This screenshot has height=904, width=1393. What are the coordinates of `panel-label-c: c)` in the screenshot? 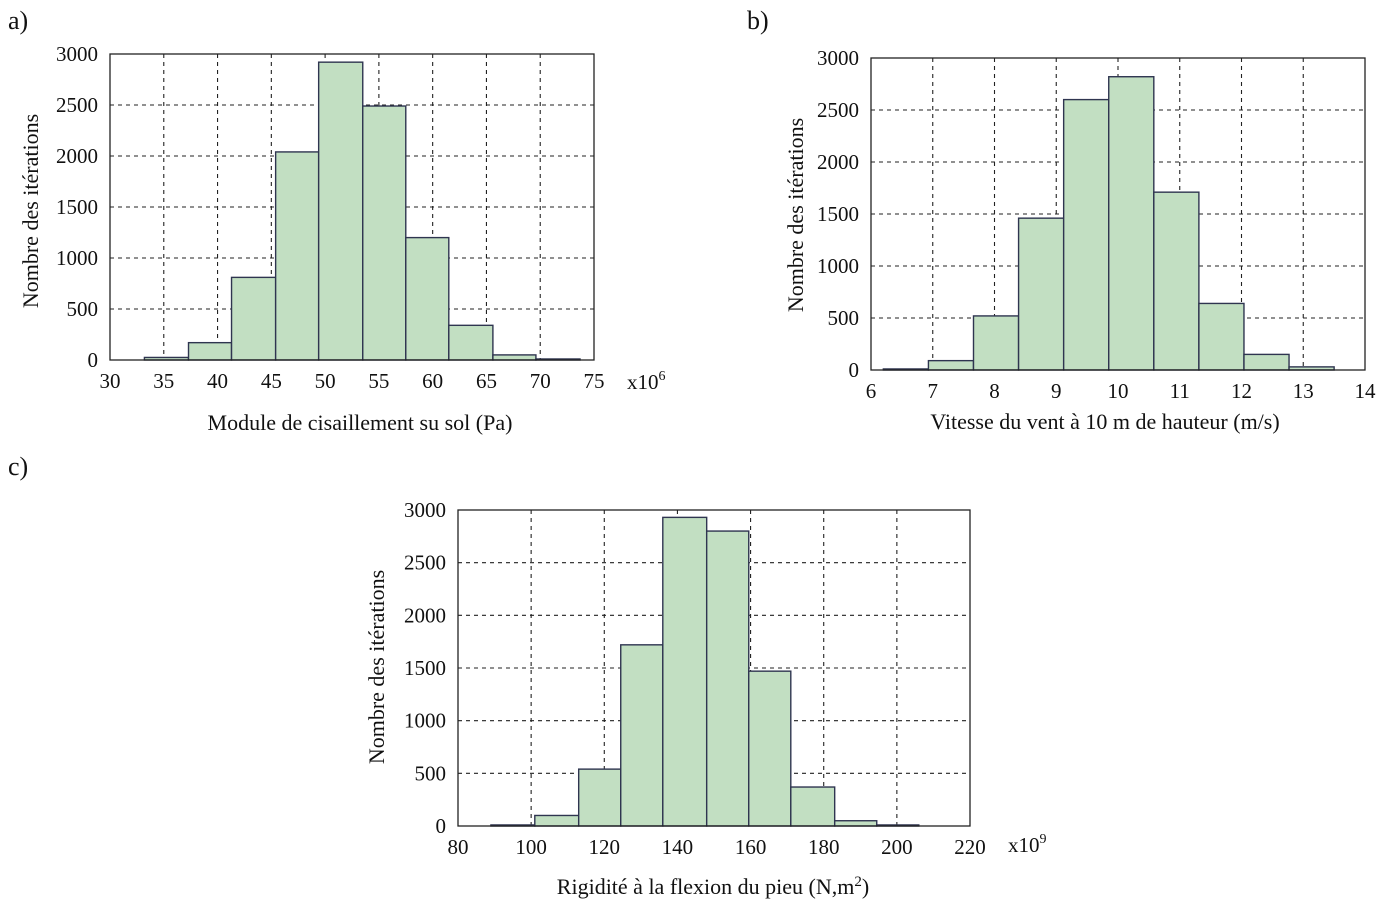 It's located at (18, 466).